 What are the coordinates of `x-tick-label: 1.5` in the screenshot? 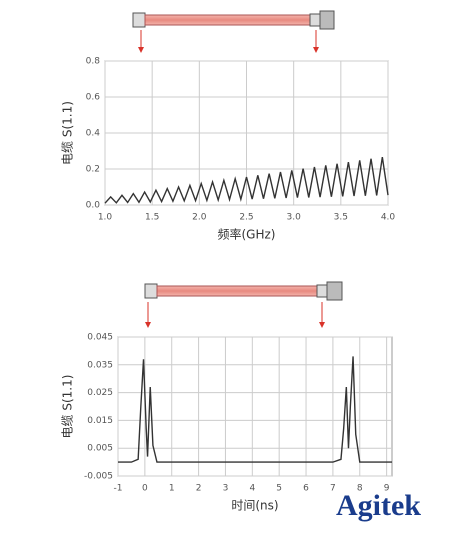 It's located at (152, 218).